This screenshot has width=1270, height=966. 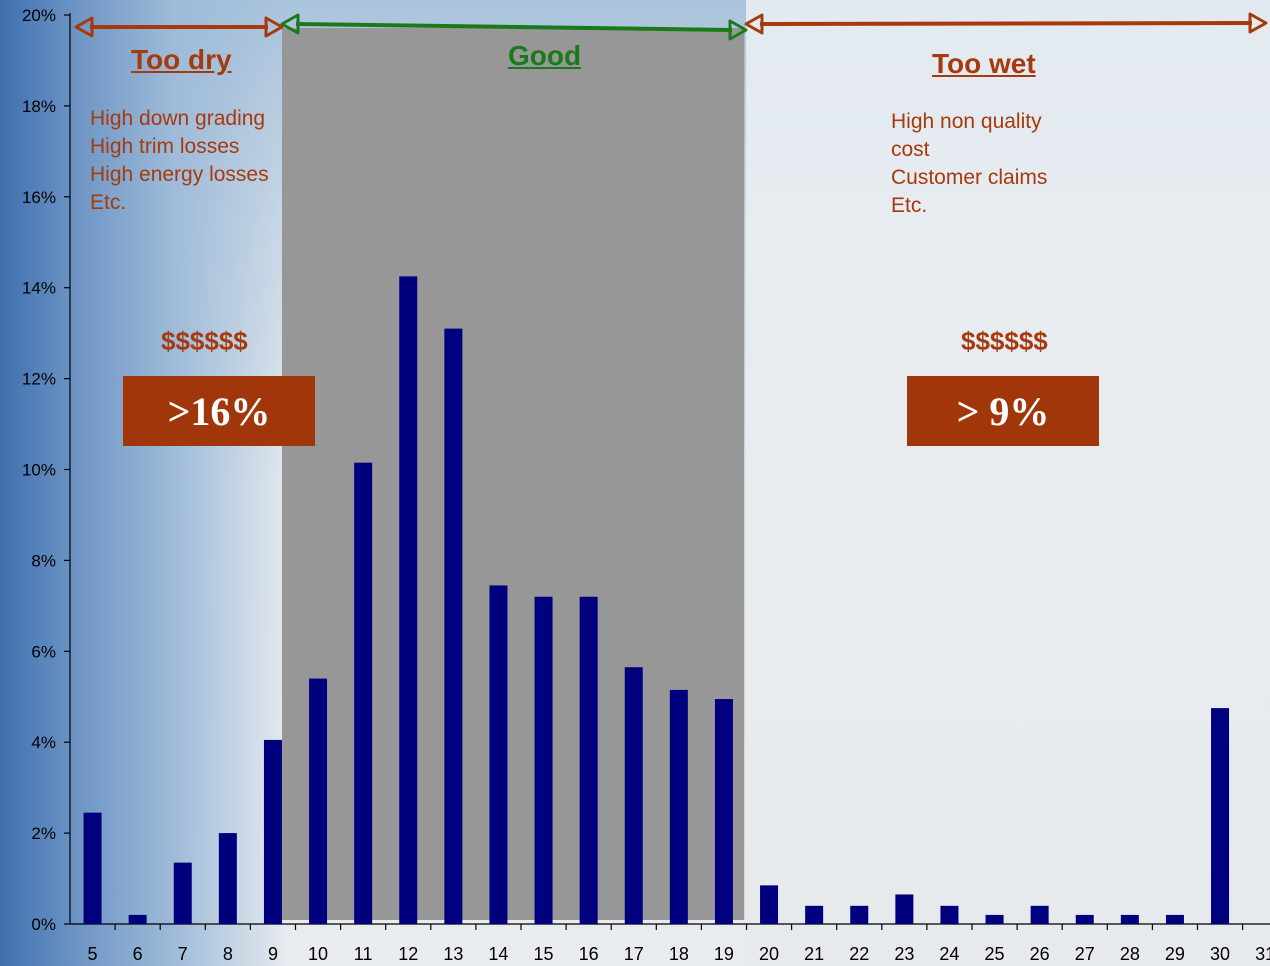 What do you see at coordinates (814, 954) in the screenshot?
I see `x-tick-label: 21` at bounding box center [814, 954].